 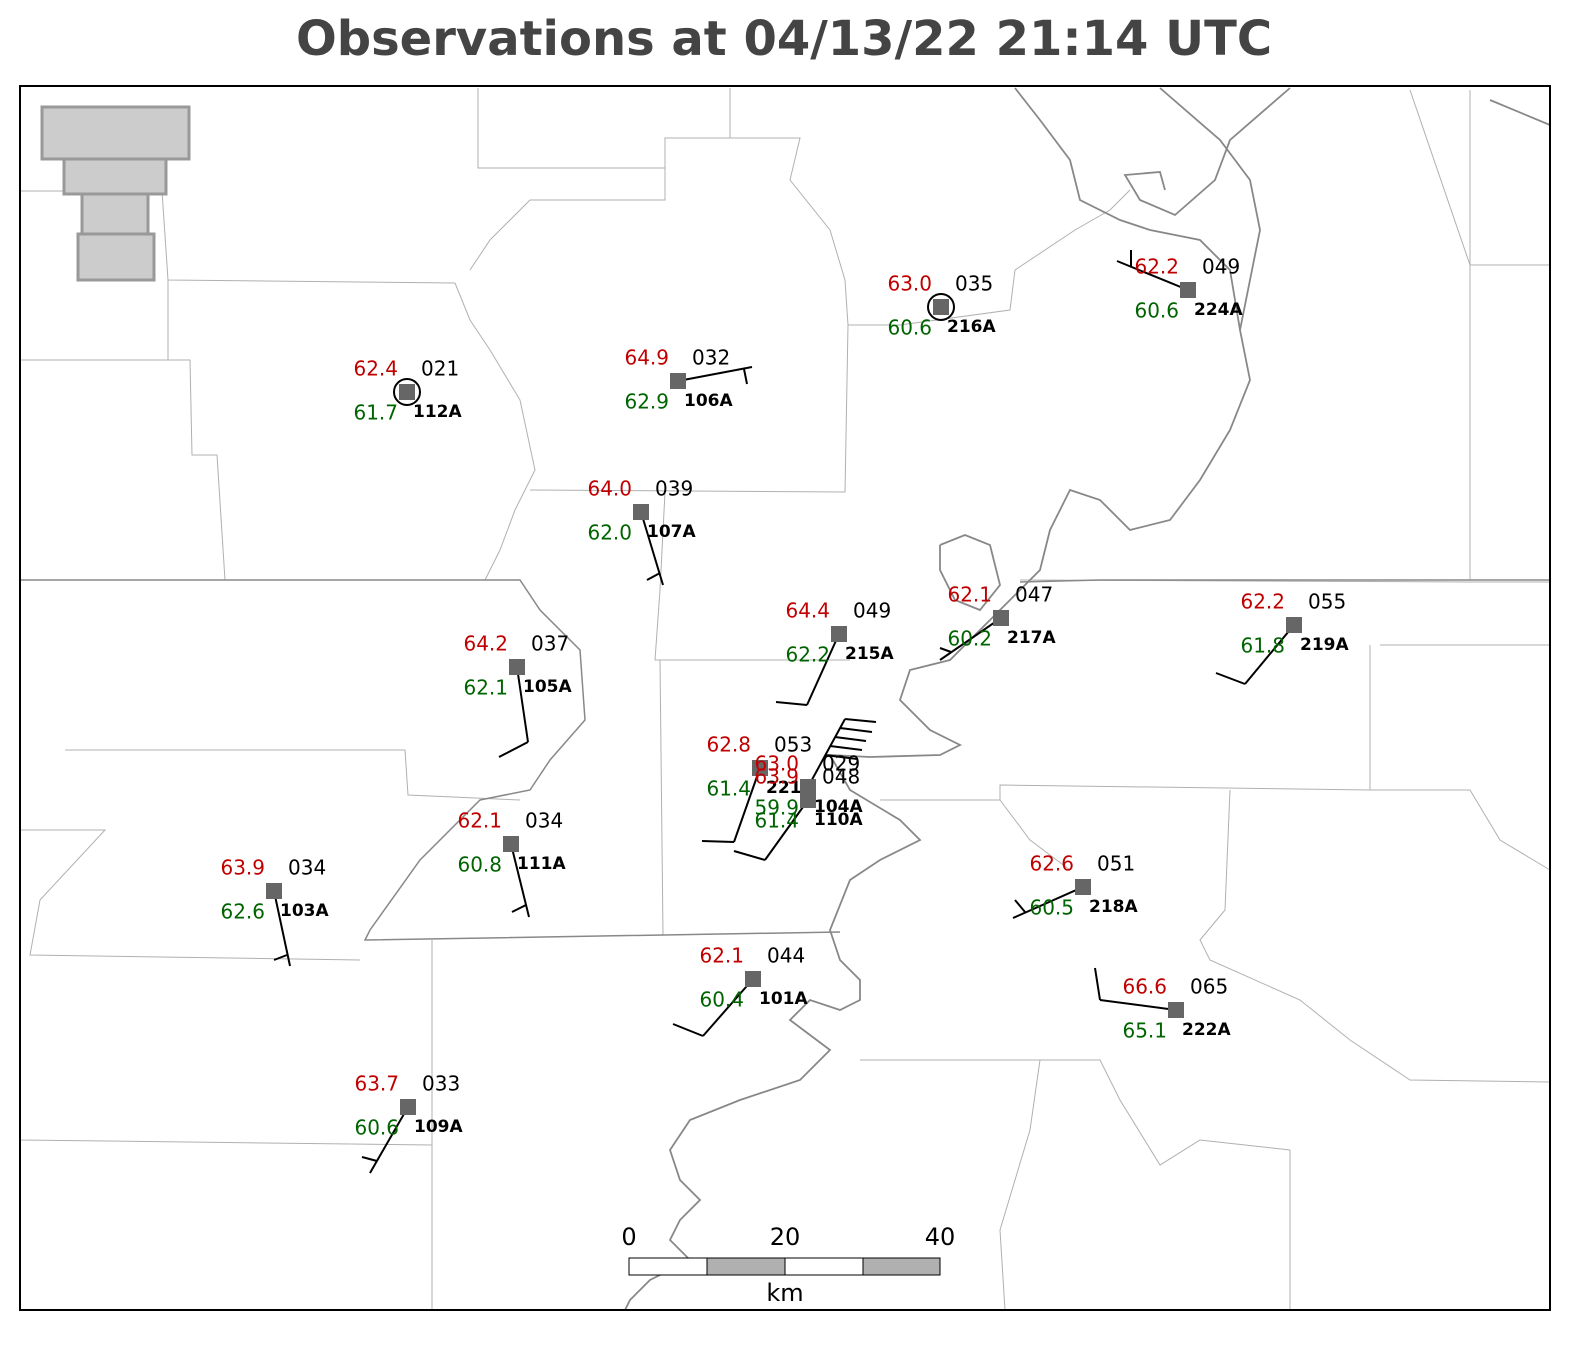 What do you see at coordinates (550, 644) in the screenshot?
I see `pressure: 037` at bounding box center [550, 644].